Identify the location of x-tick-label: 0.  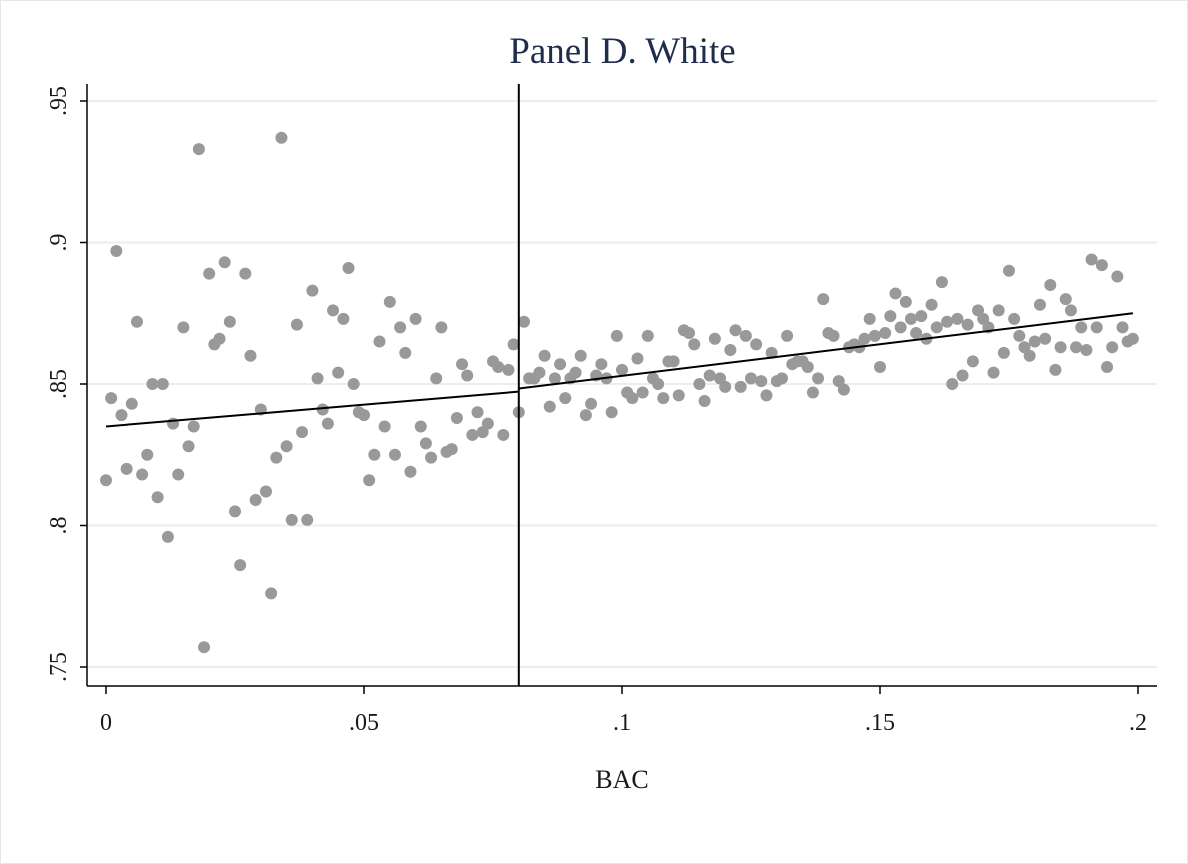
(106, 723).